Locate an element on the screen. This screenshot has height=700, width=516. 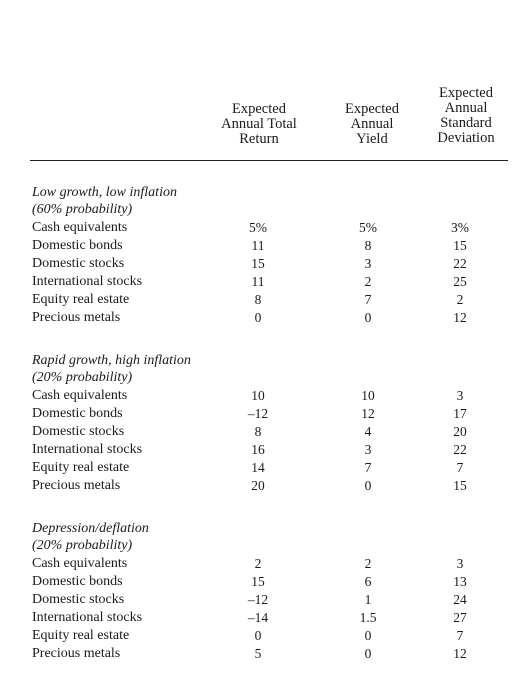
header-line: Annual Total is located at coordinates (259, 124).